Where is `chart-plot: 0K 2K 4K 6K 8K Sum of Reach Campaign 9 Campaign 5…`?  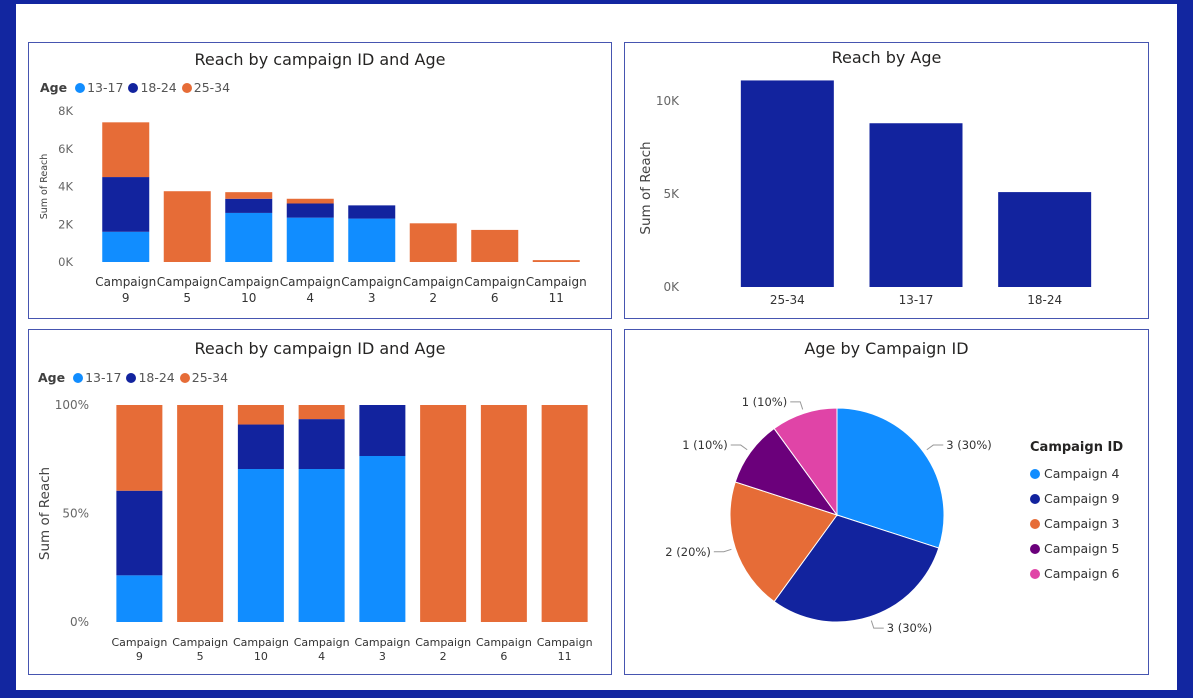
chart-plot: 0K 2K 4K 6K 8K Sum of Reach Campaign 9 Campaign 5… is located at coordinates (313, 204).